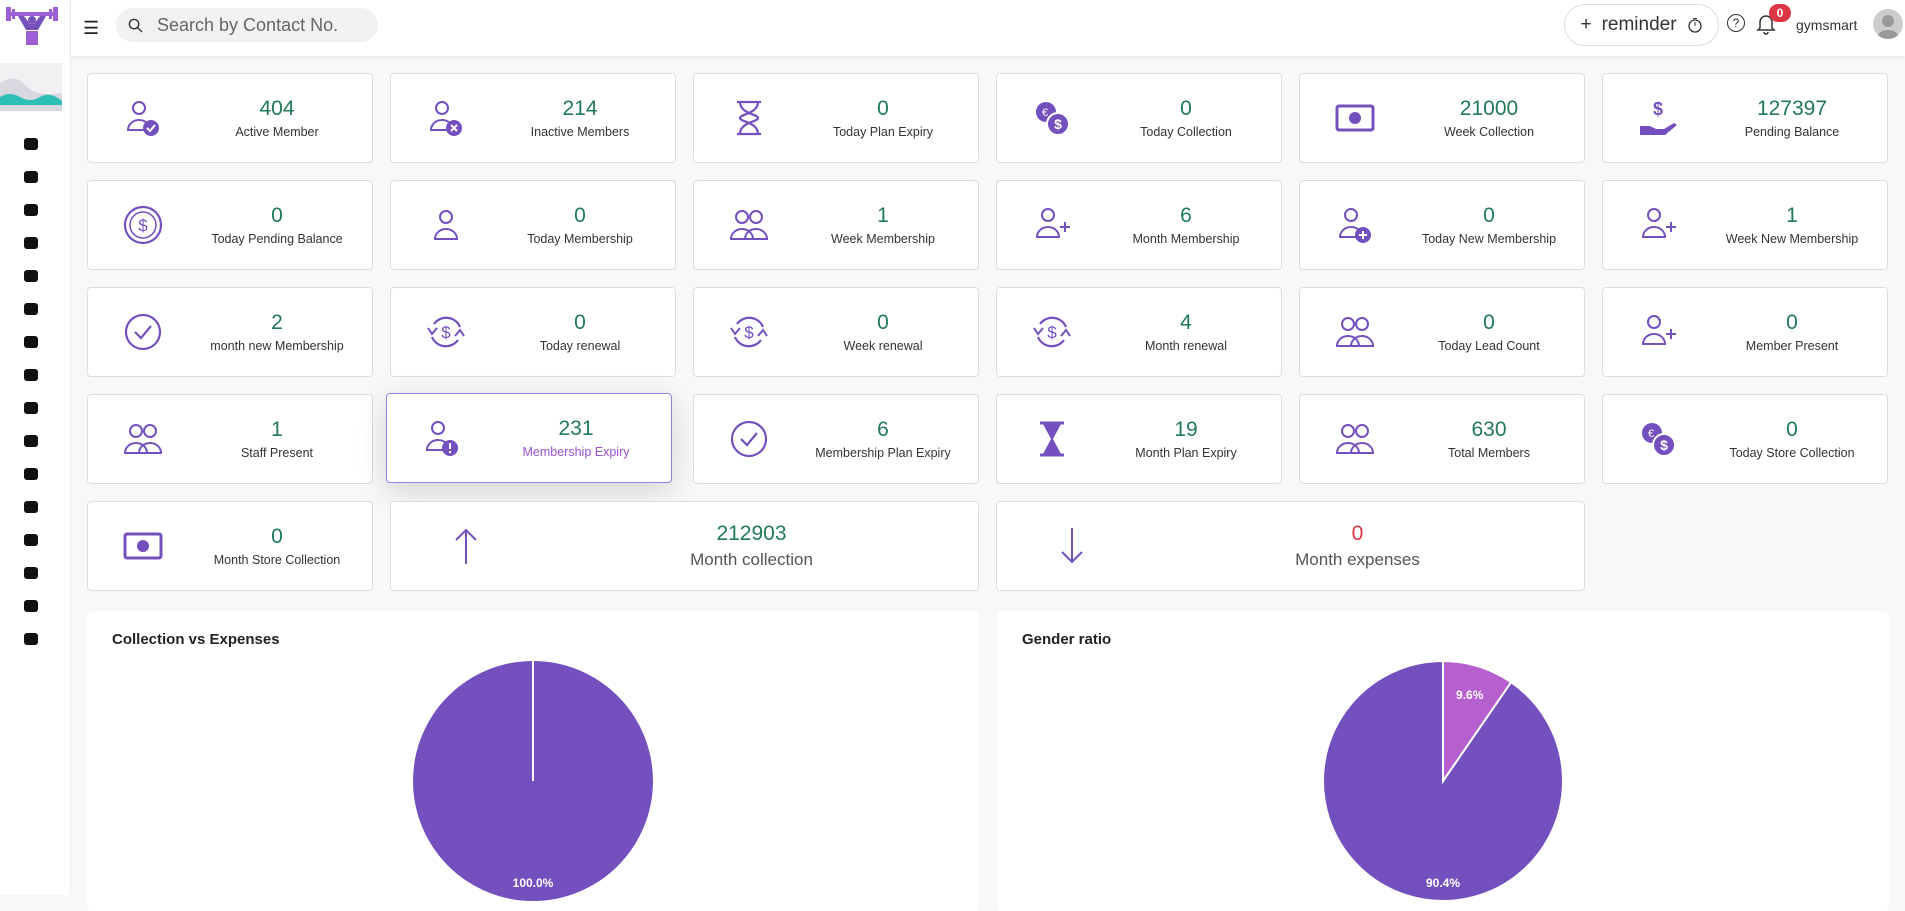  What do you see at coordinates (883, 132) in the screenshot?
I see `stat-label: Today Plan Expiry` at bounding box center [883, 132].